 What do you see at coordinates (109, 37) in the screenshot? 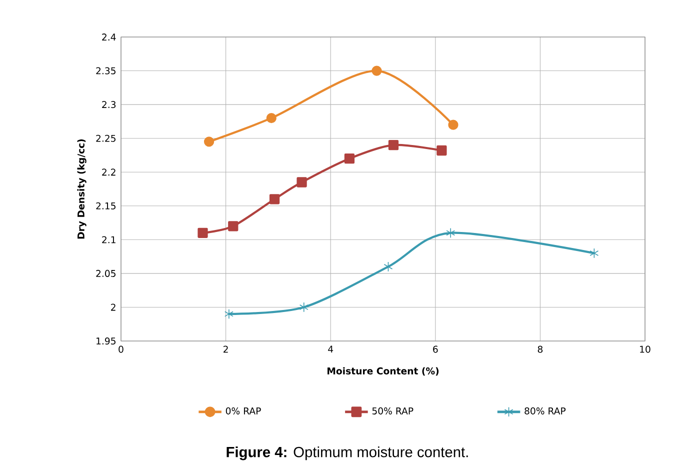
I see `y-tick-label: 2.4` at bounding box center [109, 37].